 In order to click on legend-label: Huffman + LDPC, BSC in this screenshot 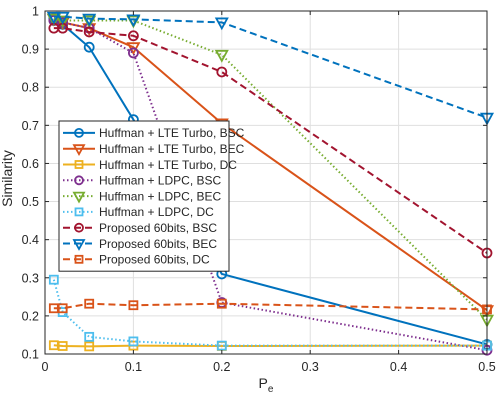, I will do `click(160, 181)`.